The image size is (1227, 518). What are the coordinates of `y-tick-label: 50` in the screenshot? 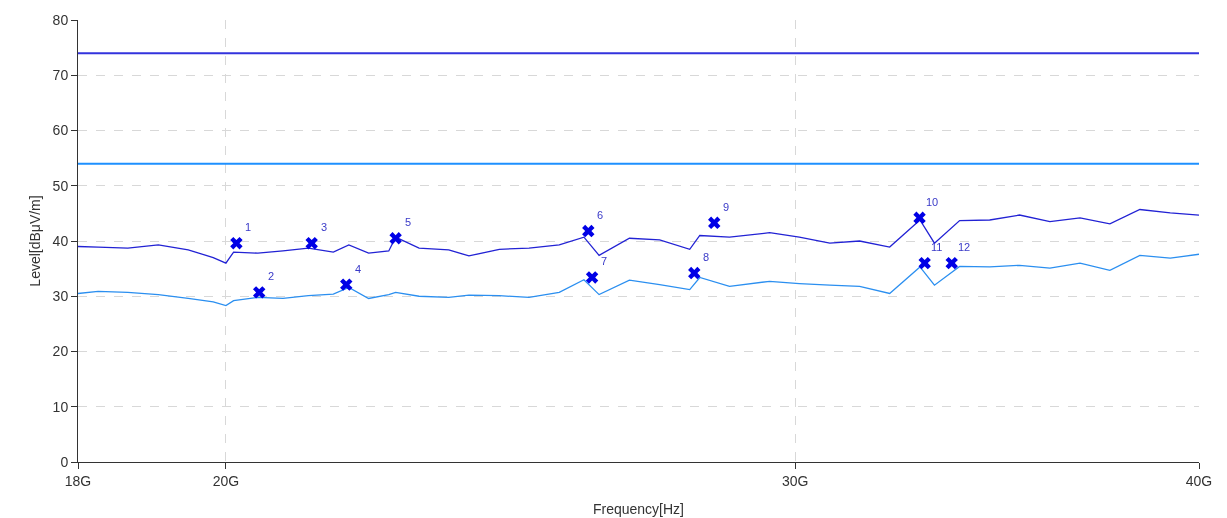 It's located at (60, 185).